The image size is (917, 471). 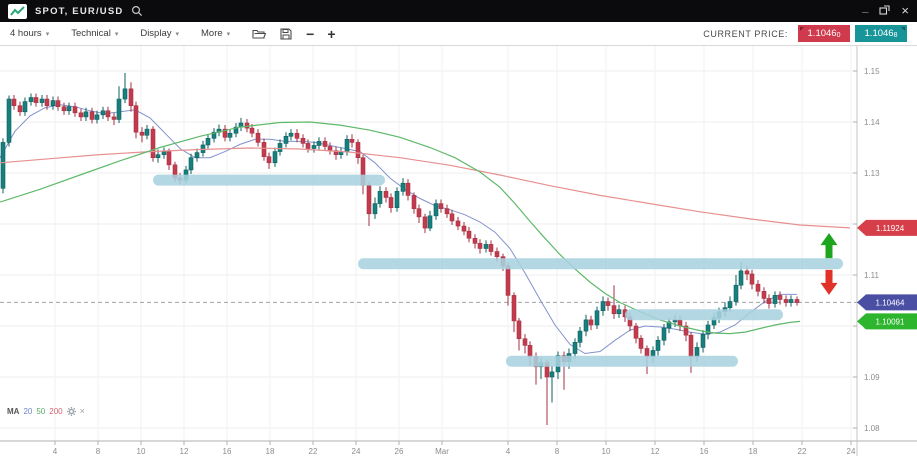 I want to click on ma20-period: 20, so click(x=28, y=411).